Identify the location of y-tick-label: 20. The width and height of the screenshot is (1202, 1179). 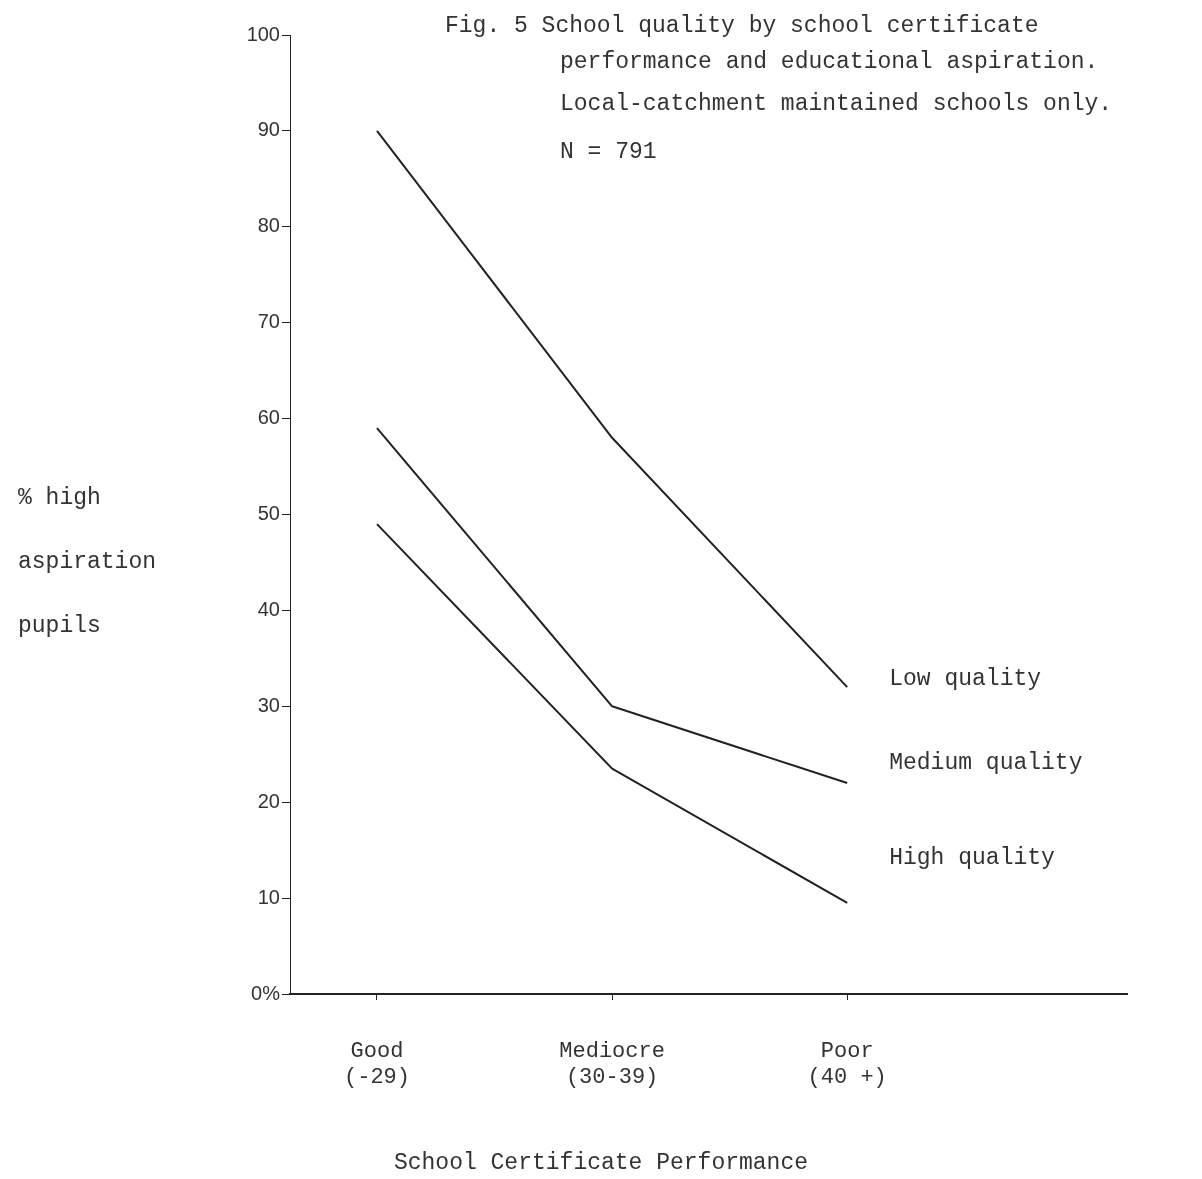
(268, 800).